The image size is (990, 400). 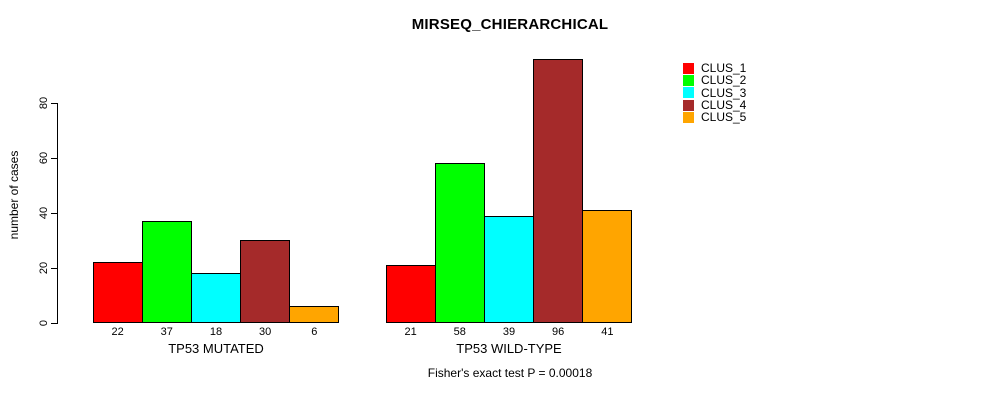 I want to click on legend-item: CLUS_5, so click(x=714, y=117).